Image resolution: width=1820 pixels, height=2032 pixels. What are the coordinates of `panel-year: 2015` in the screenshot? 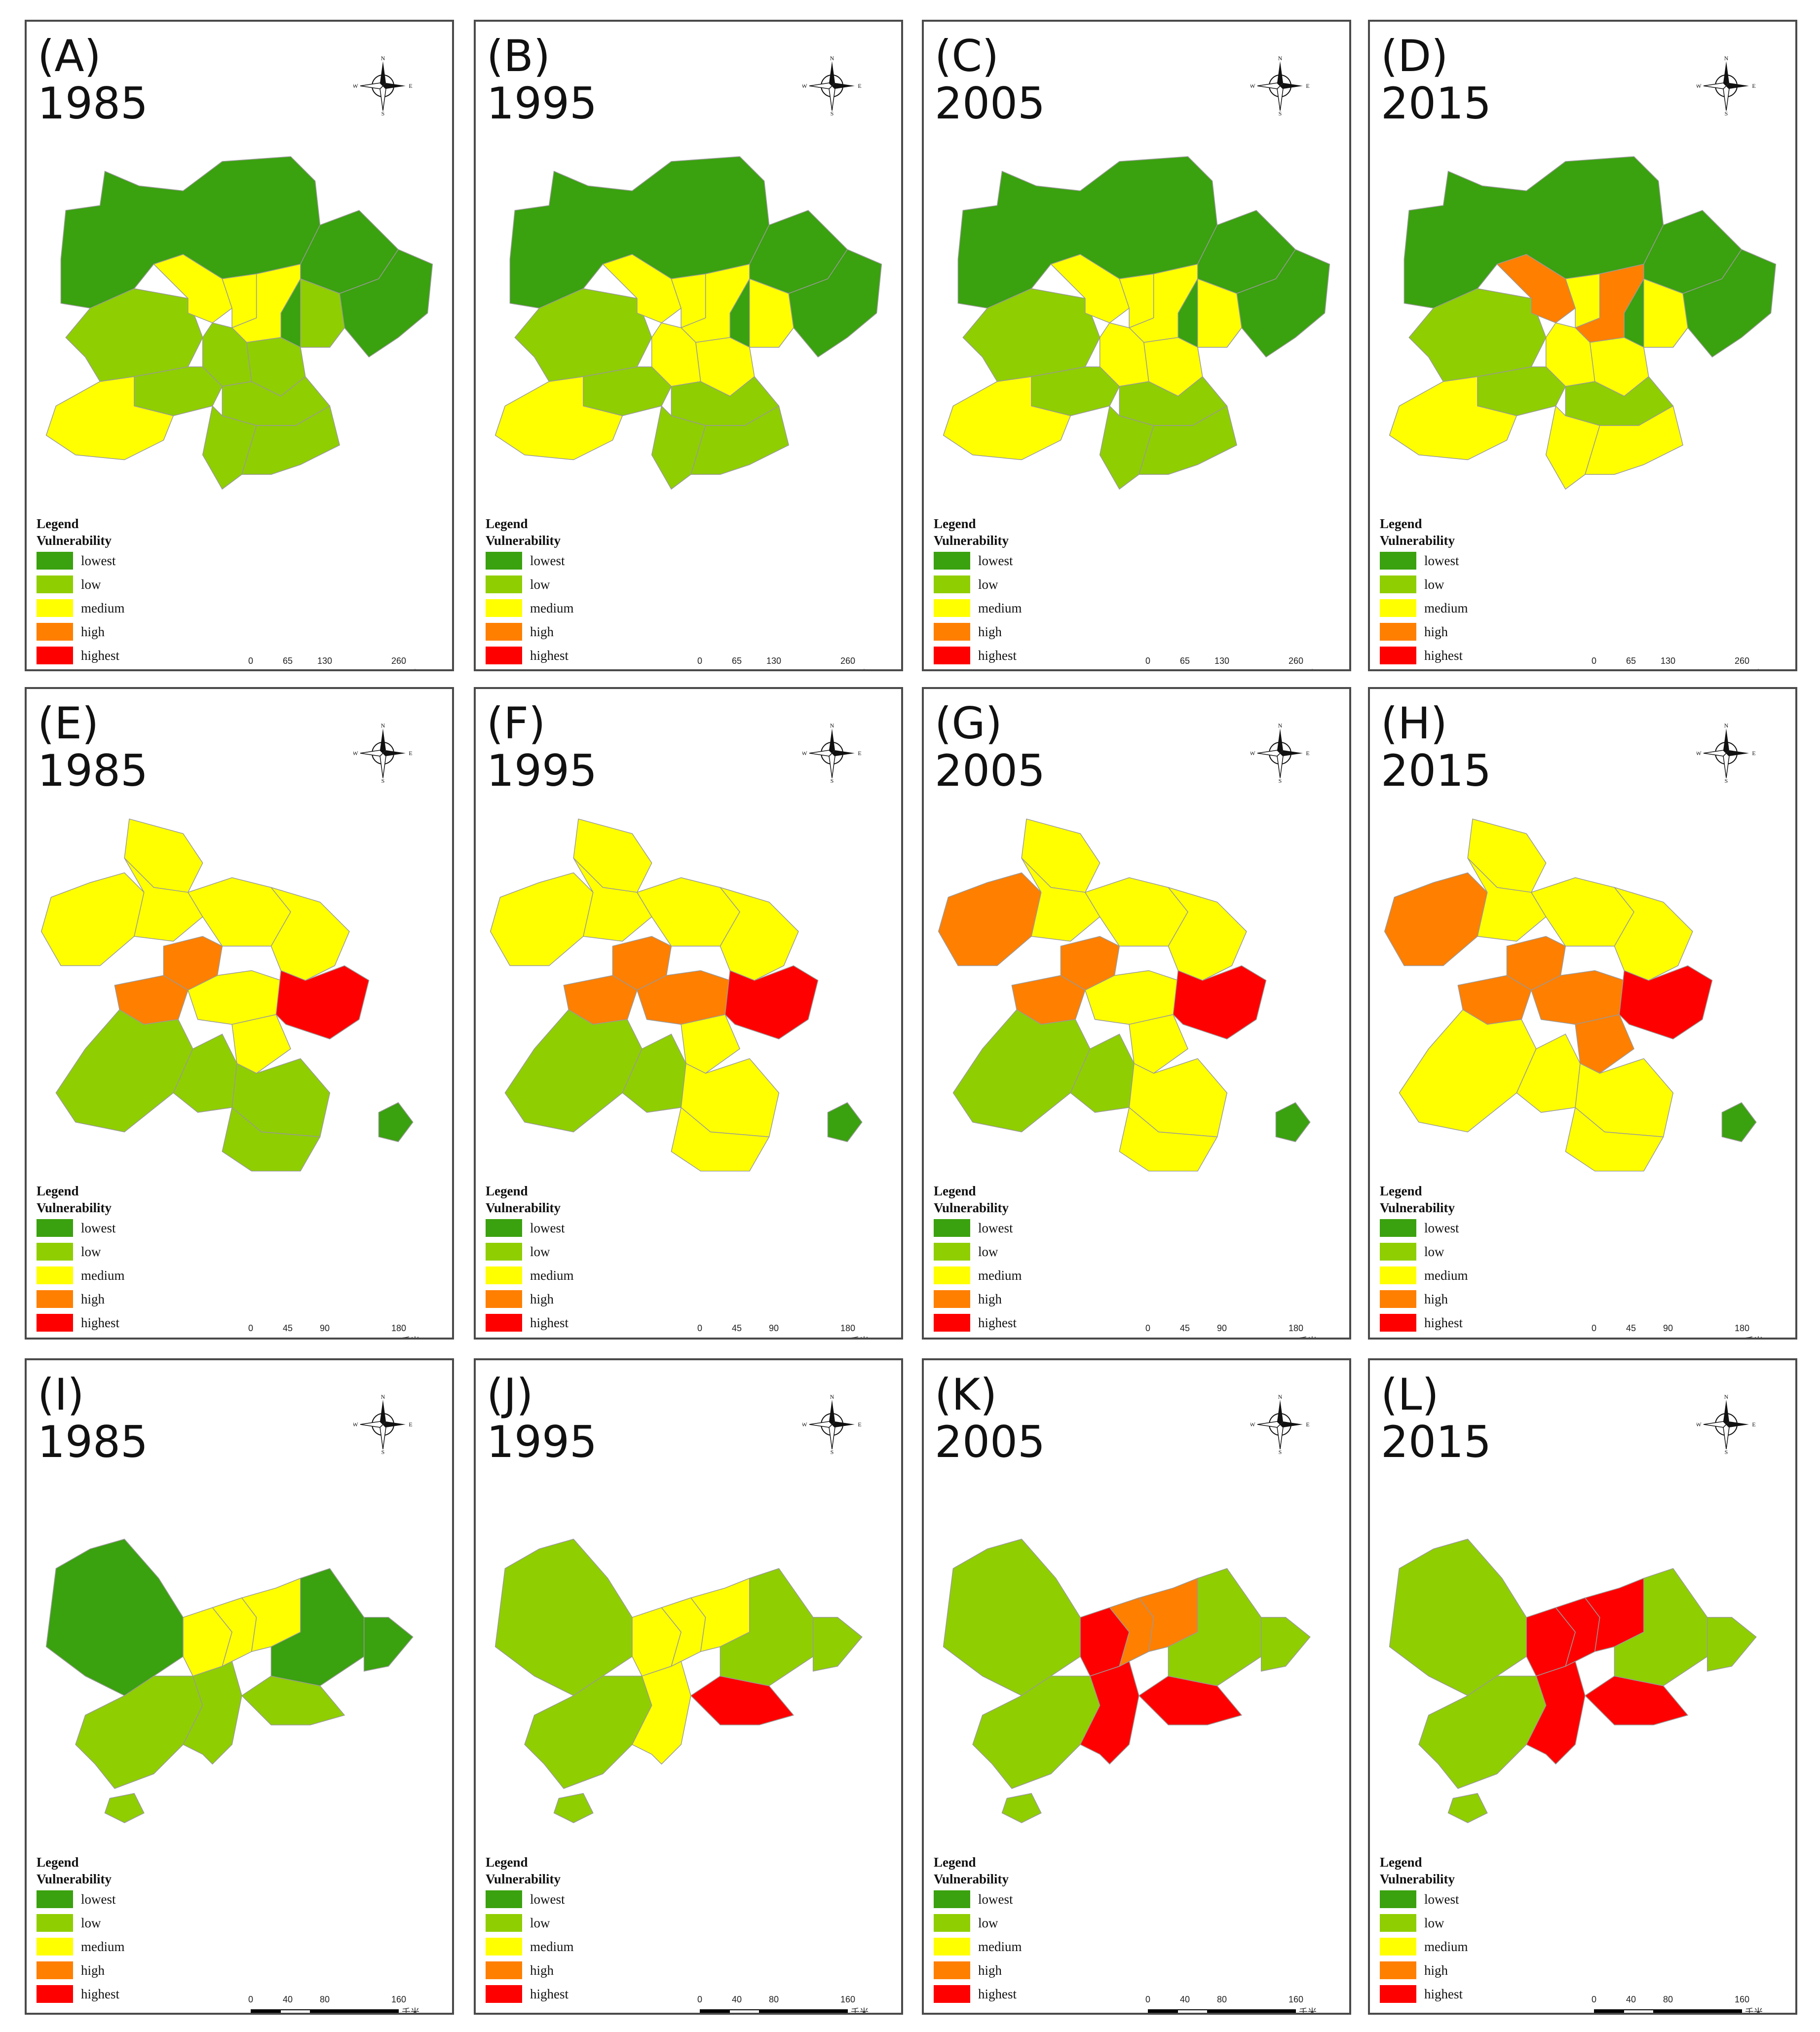 It's located at (1436, 103).